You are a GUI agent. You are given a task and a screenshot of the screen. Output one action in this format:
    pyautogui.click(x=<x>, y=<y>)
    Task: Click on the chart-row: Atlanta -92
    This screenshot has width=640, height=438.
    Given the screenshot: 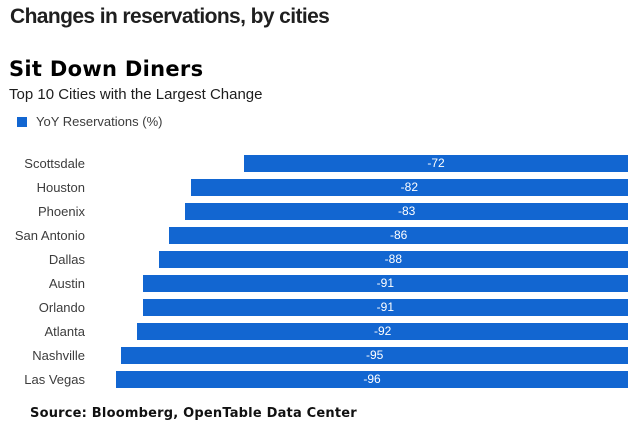 What is the action you would take?
    pyautogui.click(x=314, y=331)
    